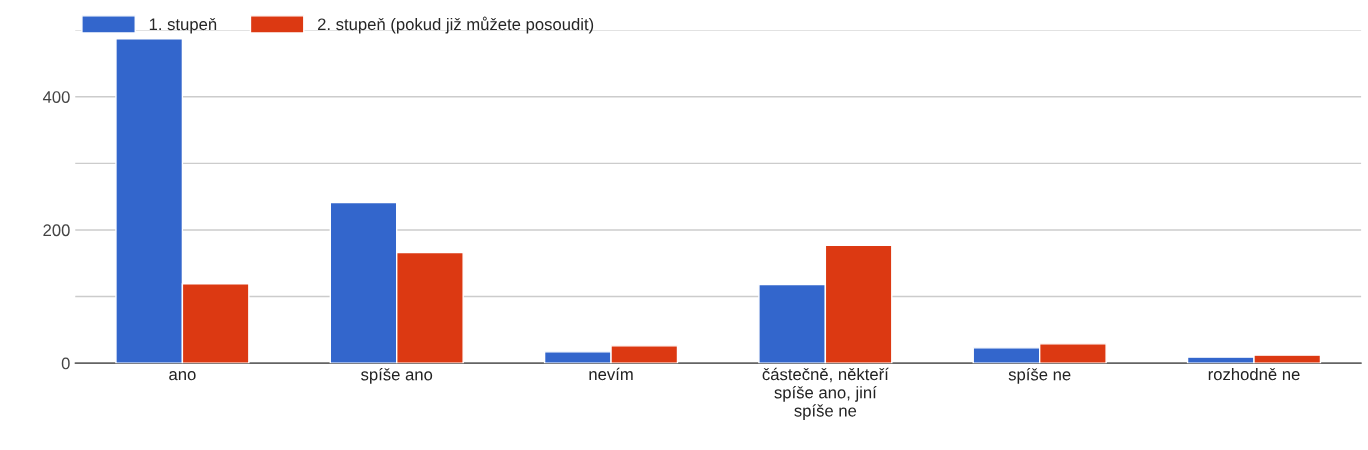  Describe the element at coordinates (397, 376) in the screenshot. I see `x-tick-label: spíše ano` at that location.